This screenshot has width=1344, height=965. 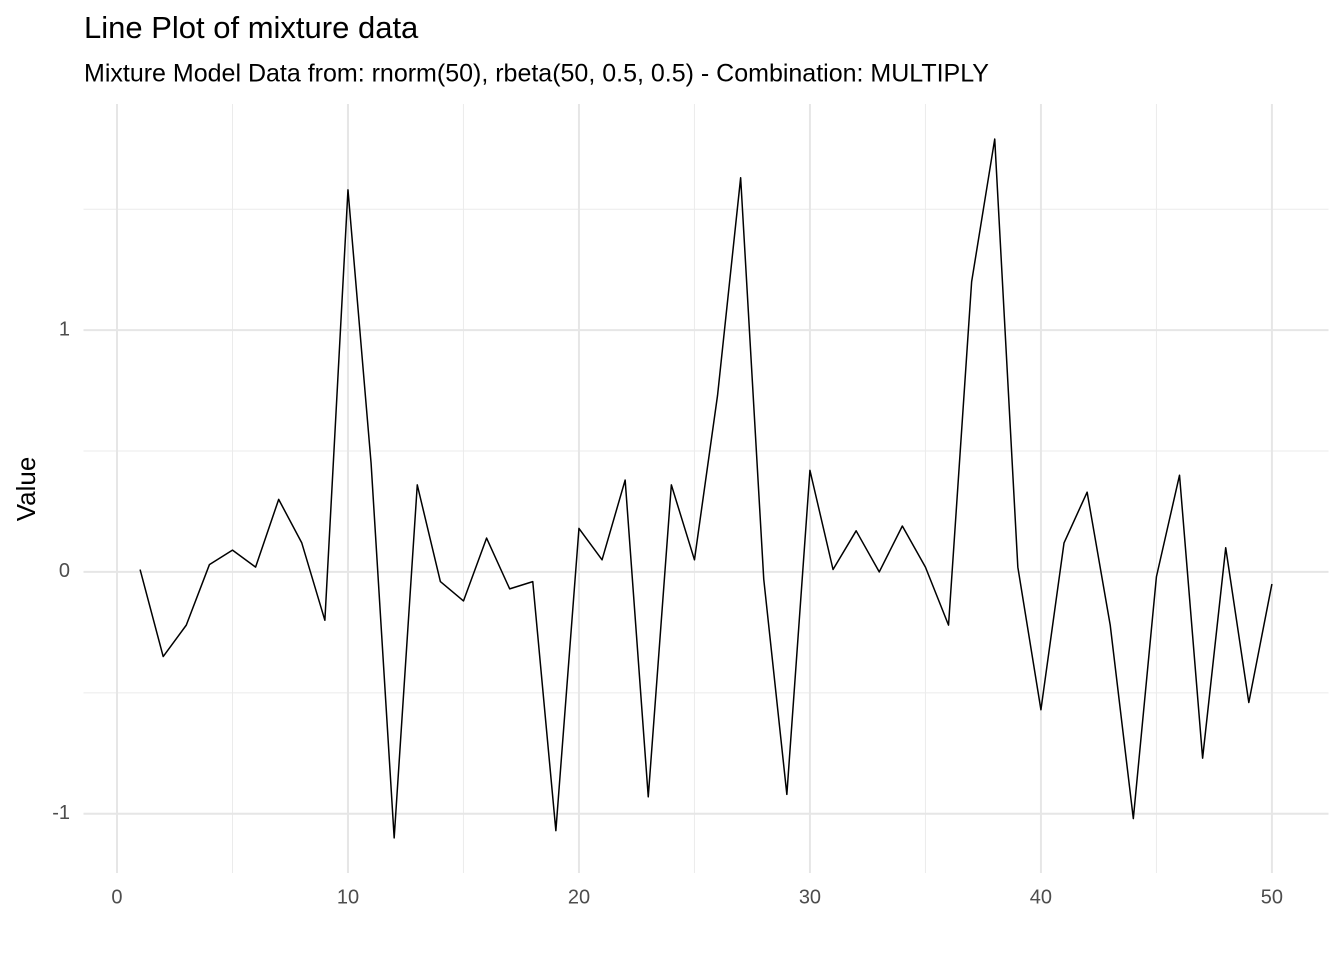 What do you see at coordinates (348, 897) in the screenshot?
I see `x-tick-label: 10` at bounding box center [348, 897].